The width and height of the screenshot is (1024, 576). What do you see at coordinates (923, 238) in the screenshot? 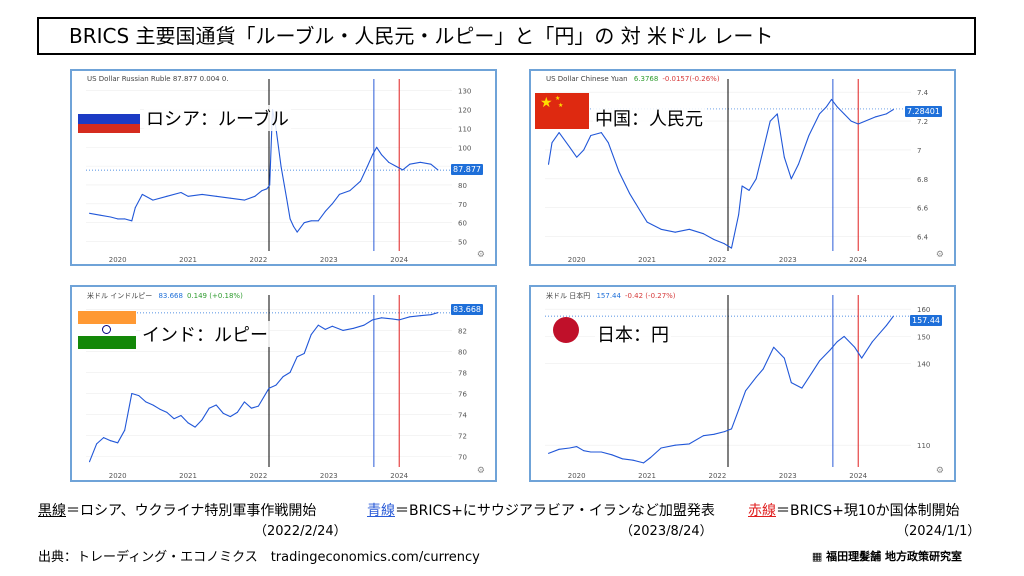
I see `y-tick-label: 6.4` at bounding box center [923, 238].